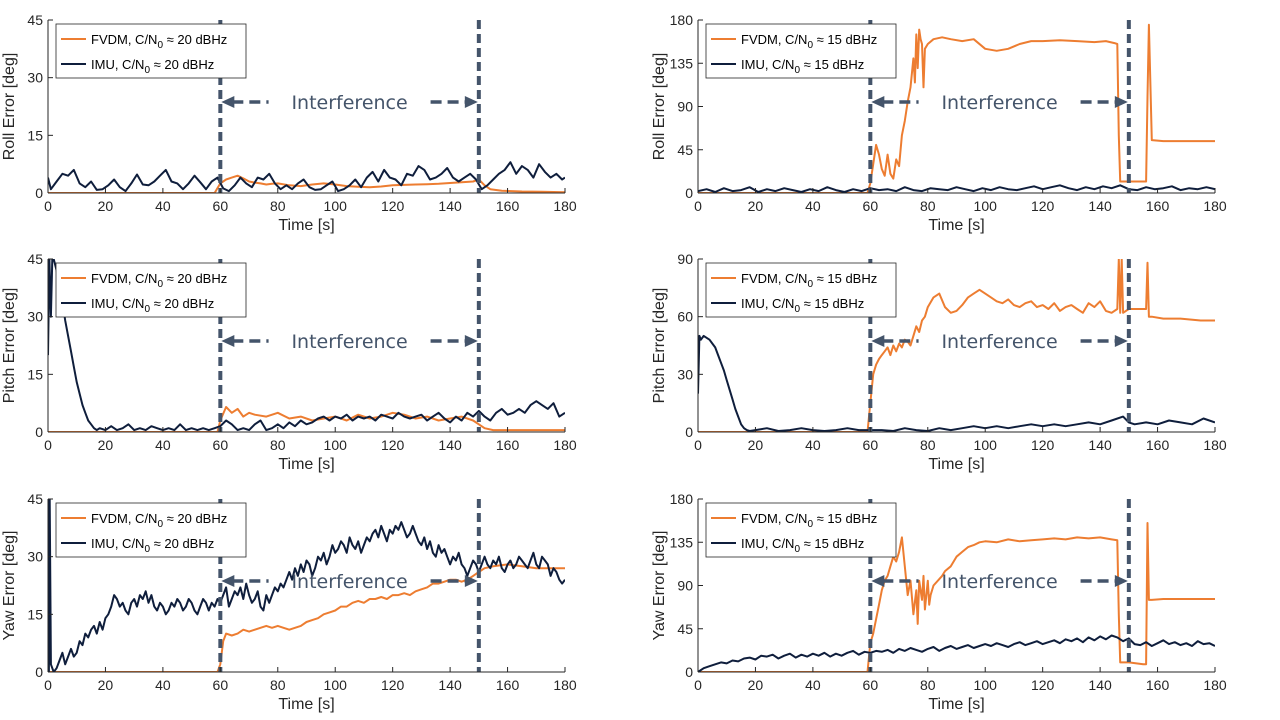 Image resolution: width=1280 pixels, height=720 pixels. Describe the element at coordinates (9, 107) in the screenshot. I see `y-axis-label: Roll Error [deg]` at that location.